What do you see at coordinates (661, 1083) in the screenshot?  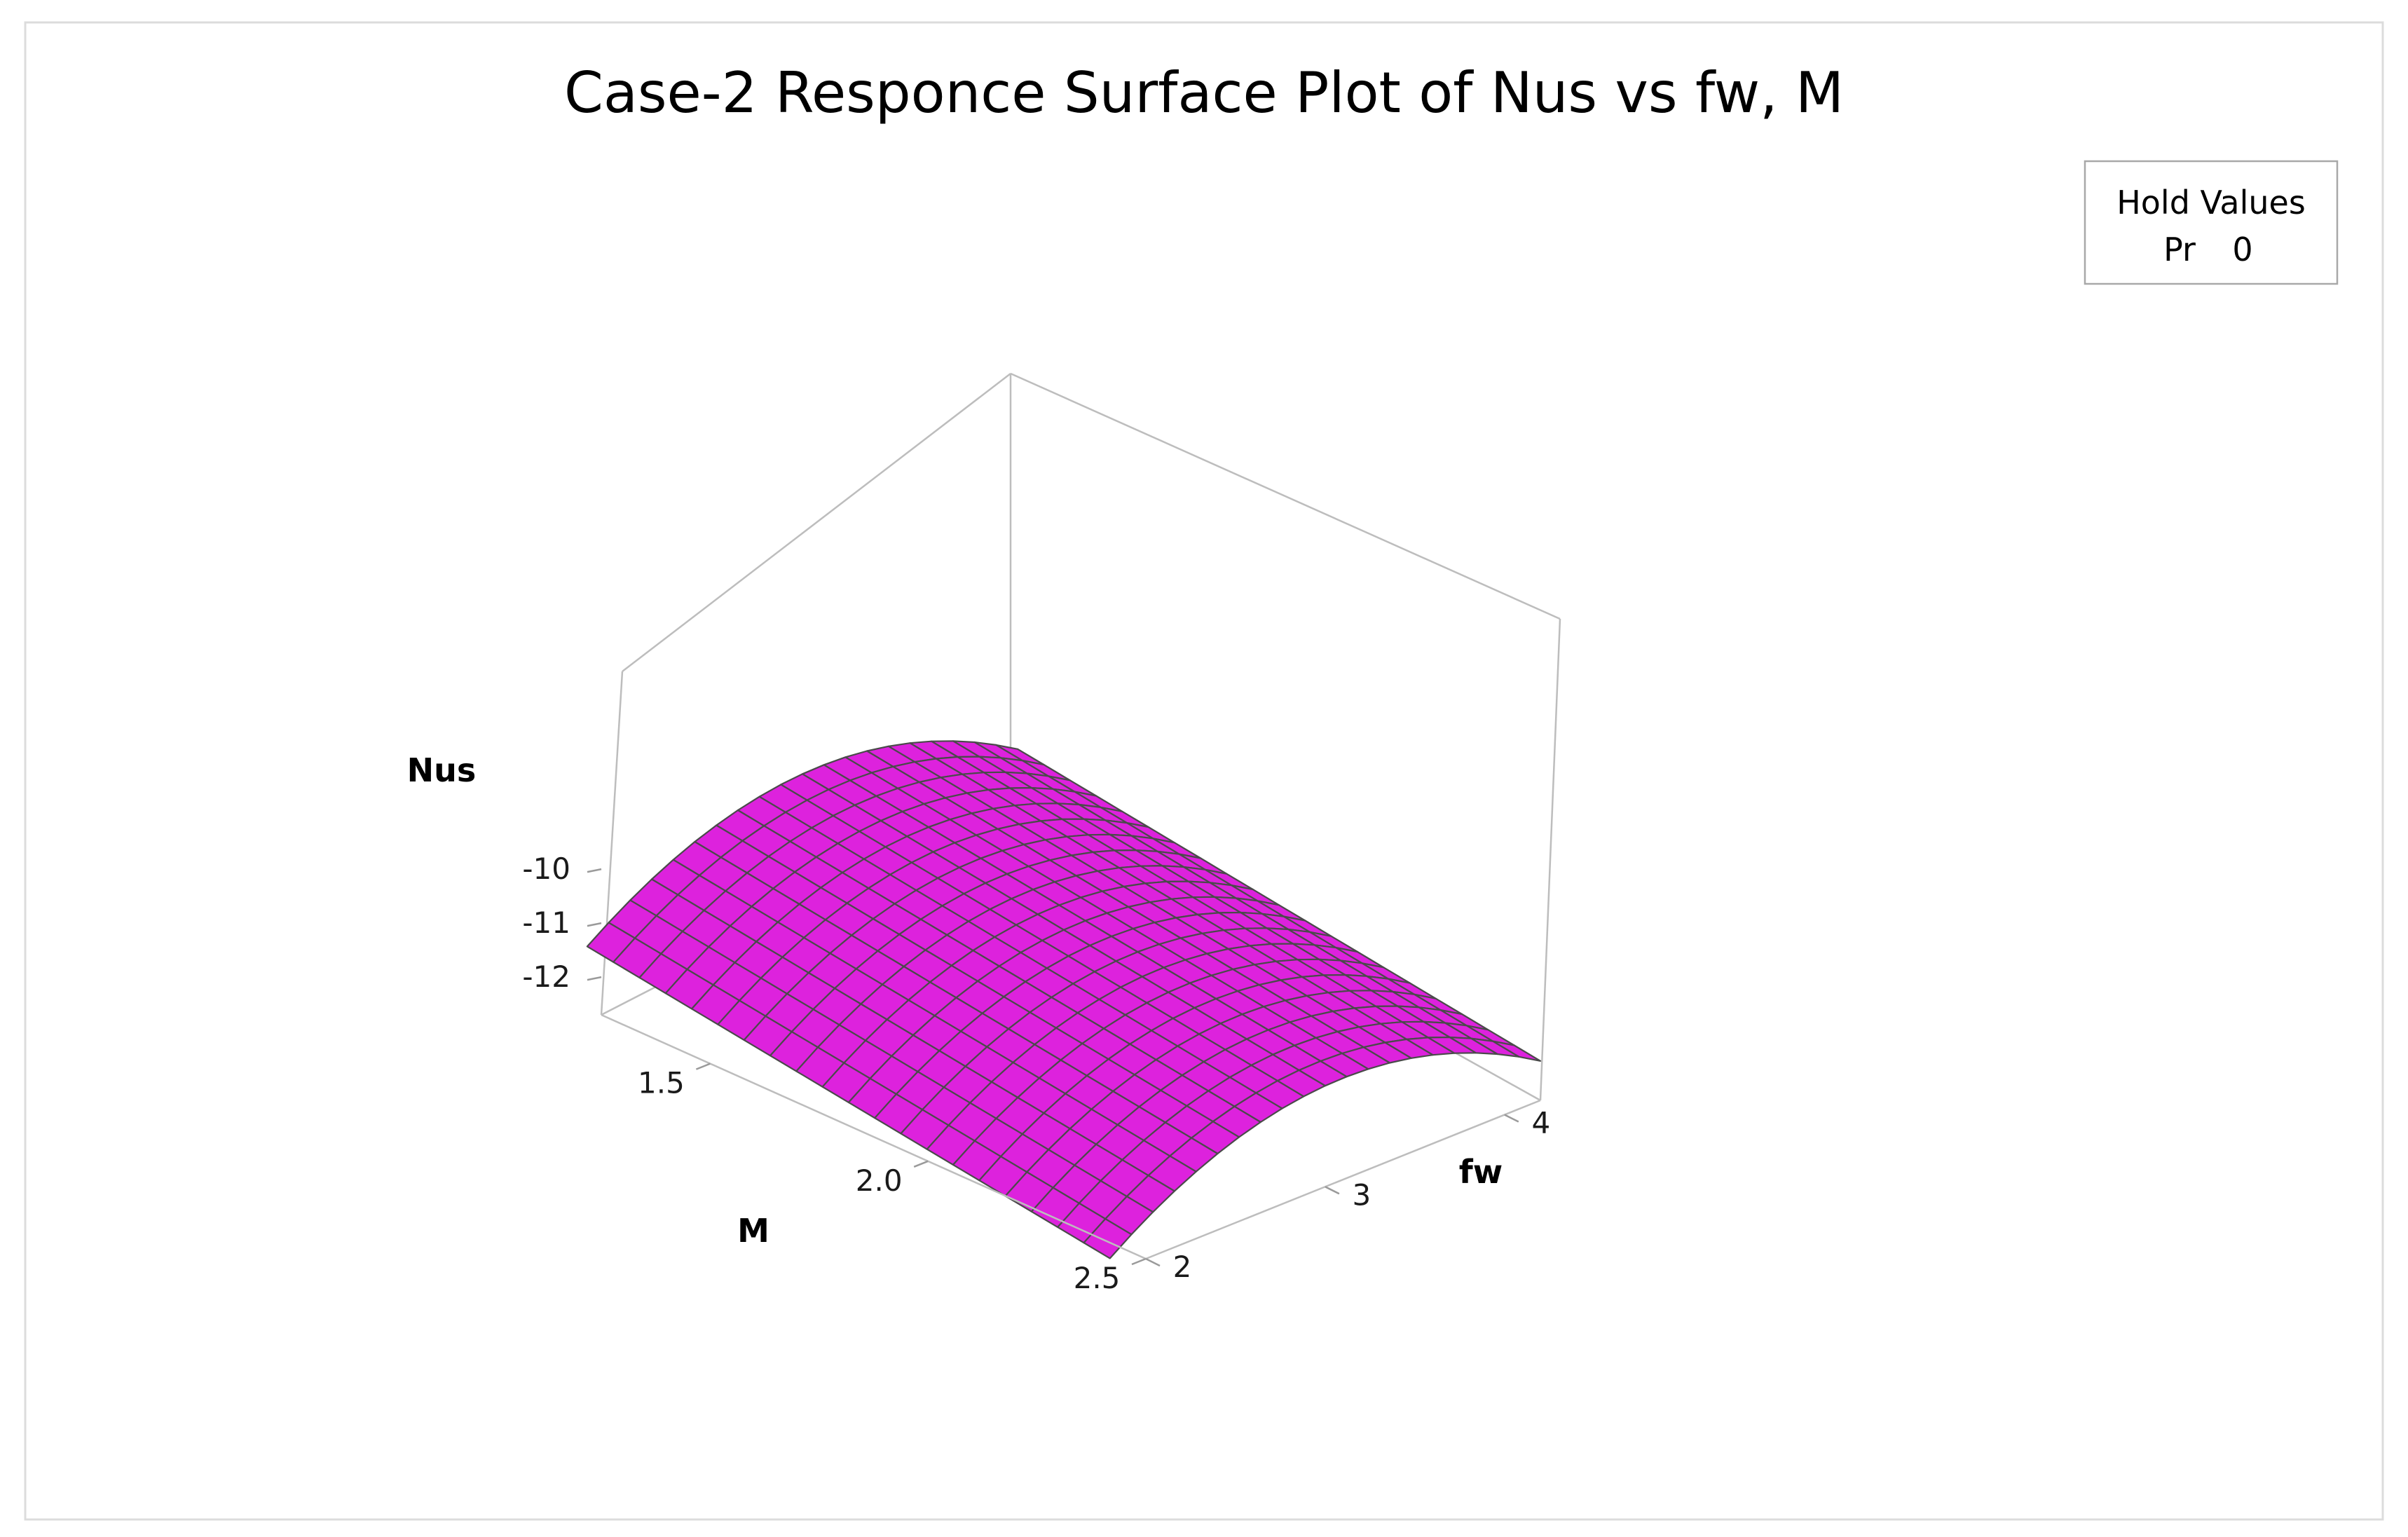 I see `m-tick-label: 1.5` at bounding box center [661, 1083].